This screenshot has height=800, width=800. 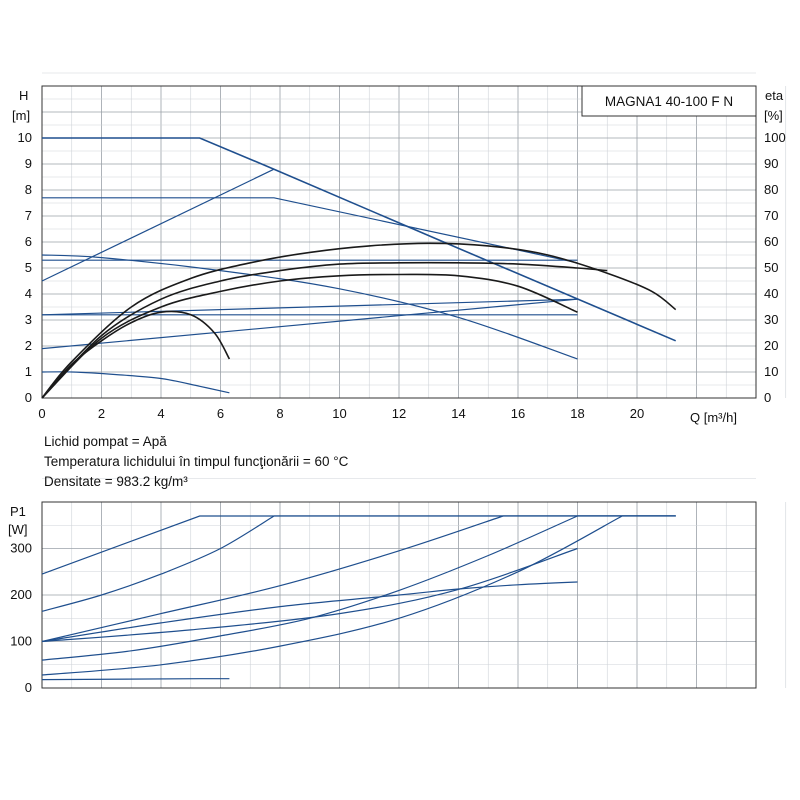 I want to click on y2-tick-label: 90, so click(x=771, y=163).